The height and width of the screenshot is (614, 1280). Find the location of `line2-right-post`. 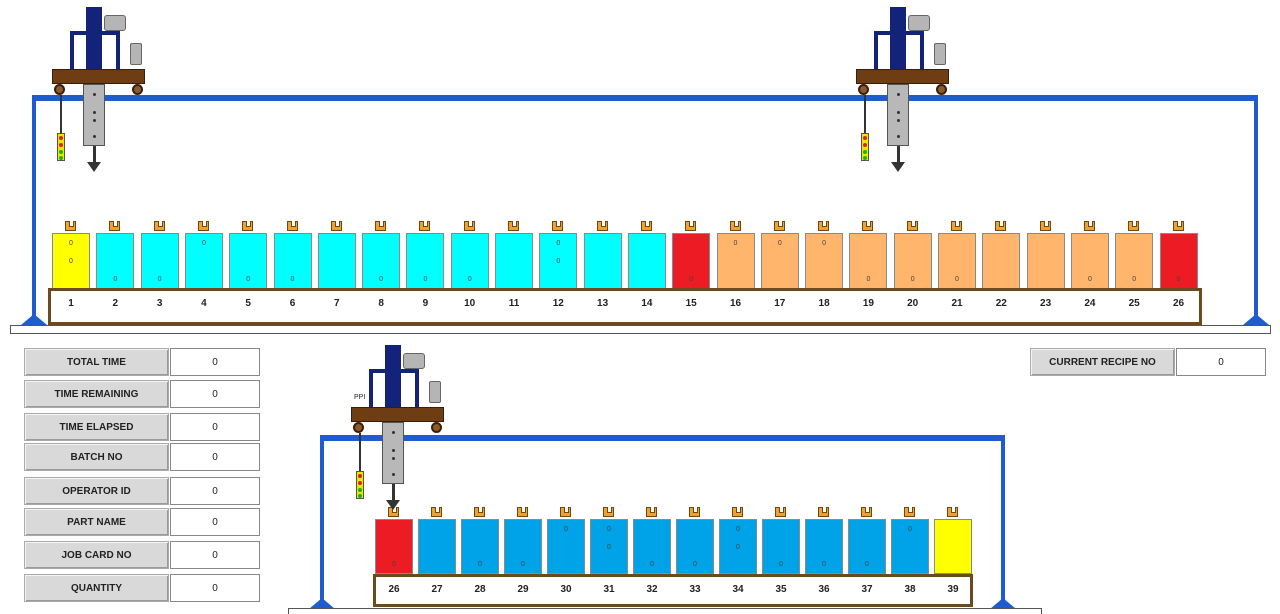

line2-right-post is located at coordinates (1003, 519).